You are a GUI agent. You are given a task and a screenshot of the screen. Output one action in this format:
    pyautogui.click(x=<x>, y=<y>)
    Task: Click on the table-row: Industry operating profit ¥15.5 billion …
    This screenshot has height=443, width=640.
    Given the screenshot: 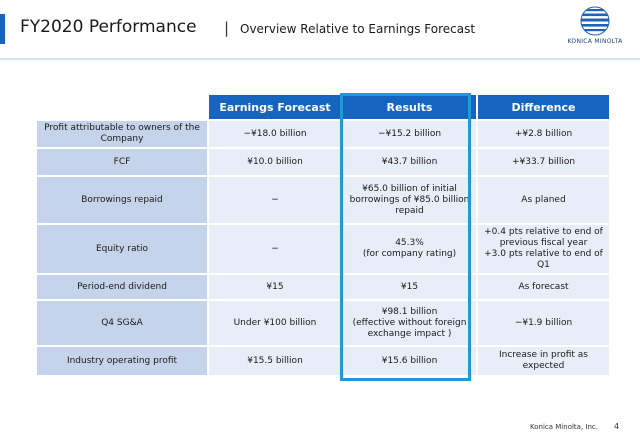 What is the action you would take?
    pyautogui.click(x=323, y=361)
    